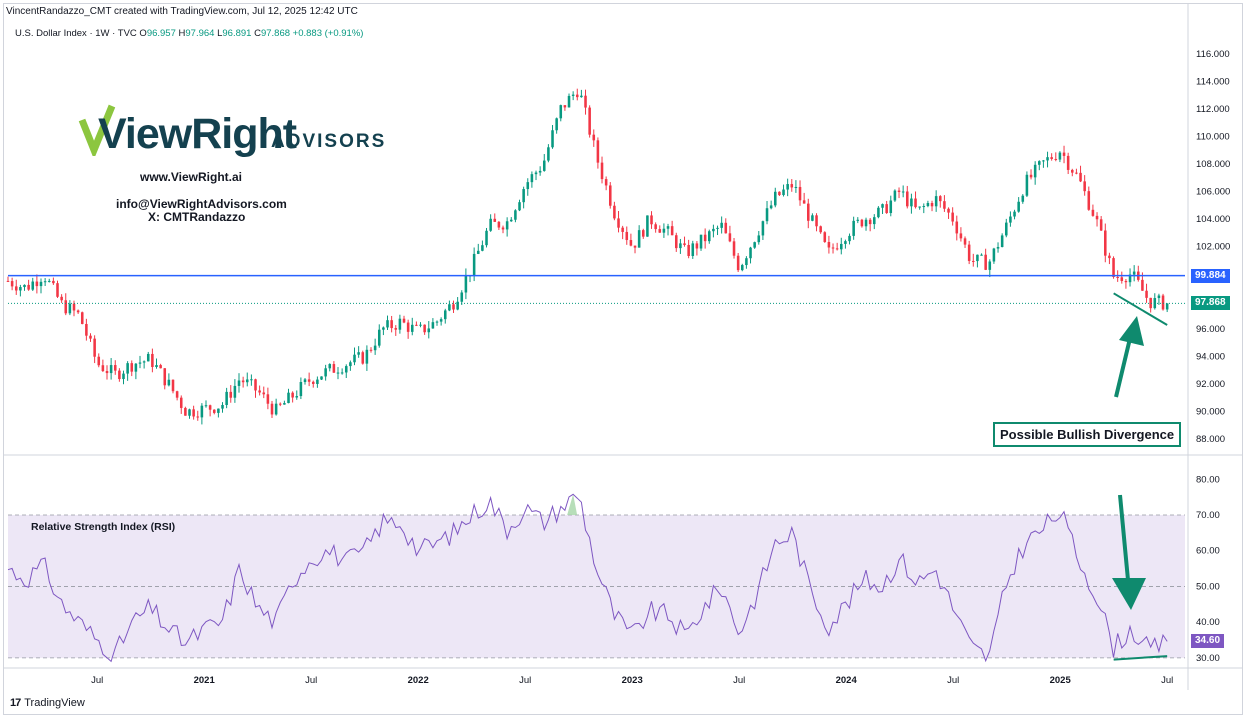 Image resolution: width=1248 pixels, height=719 pixels. I want to click on overbought-fill, so click(572, 504).